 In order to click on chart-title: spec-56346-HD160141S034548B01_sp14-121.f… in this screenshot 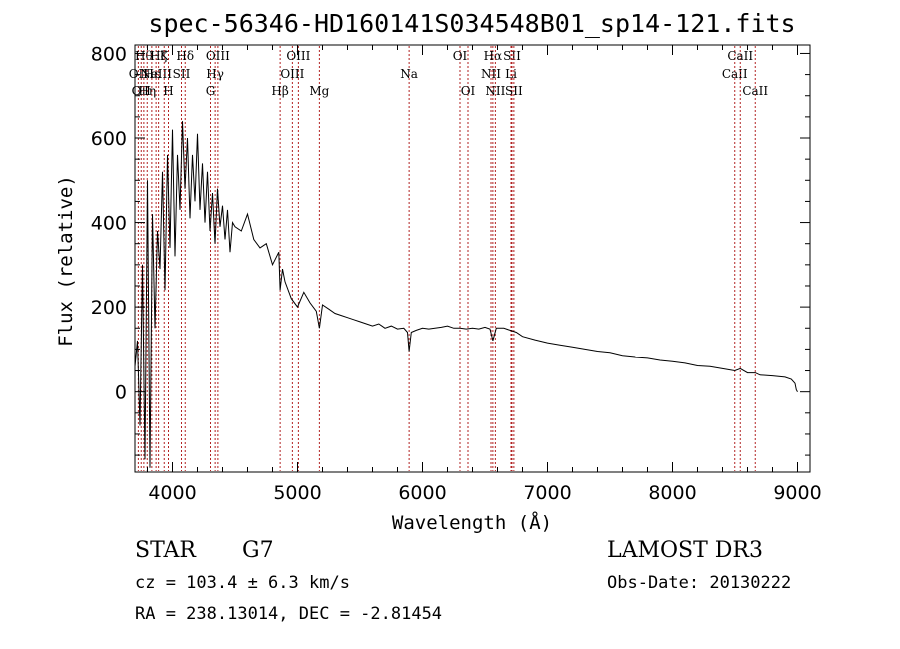, I will do `click(471, 23)`.